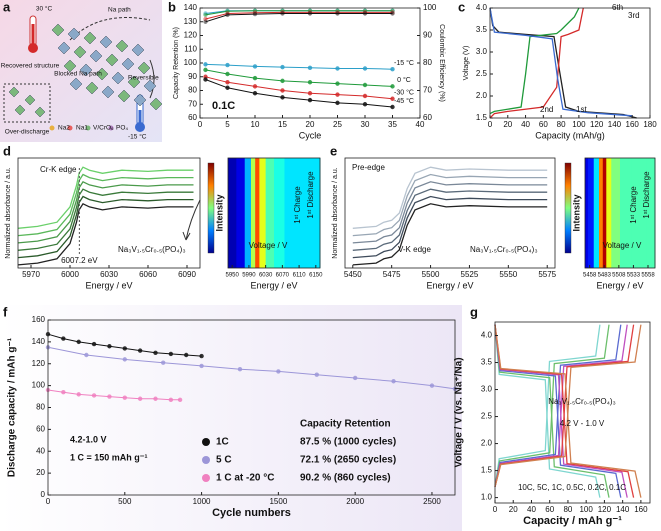  What do you see at coordinates (40, 450) in the screenshot?
I see `y-tick-label: 40` at bounding box center [40, 450].